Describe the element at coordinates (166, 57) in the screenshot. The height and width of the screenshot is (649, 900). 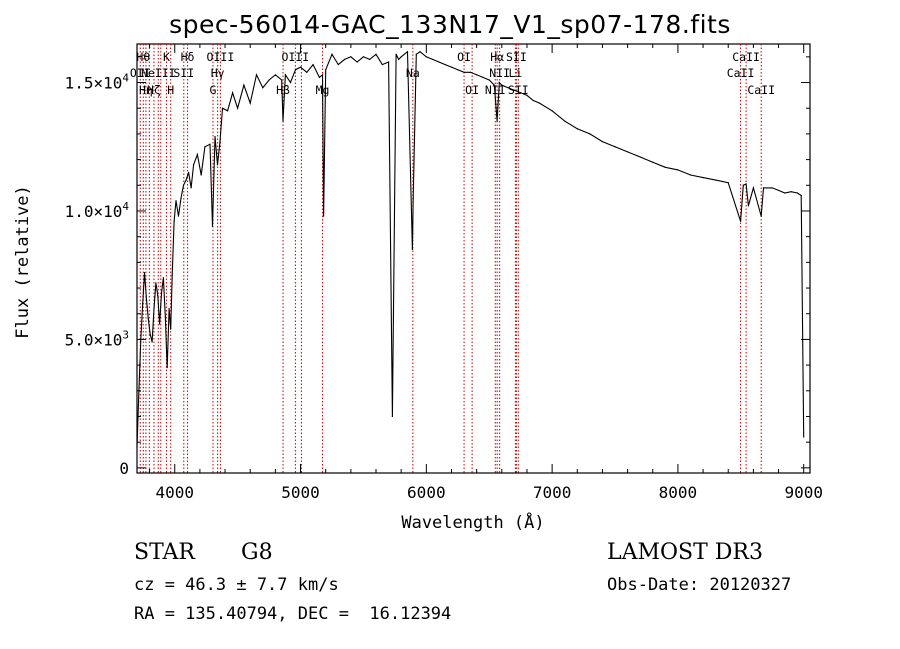
I see `line-marker-label: K` at that location.